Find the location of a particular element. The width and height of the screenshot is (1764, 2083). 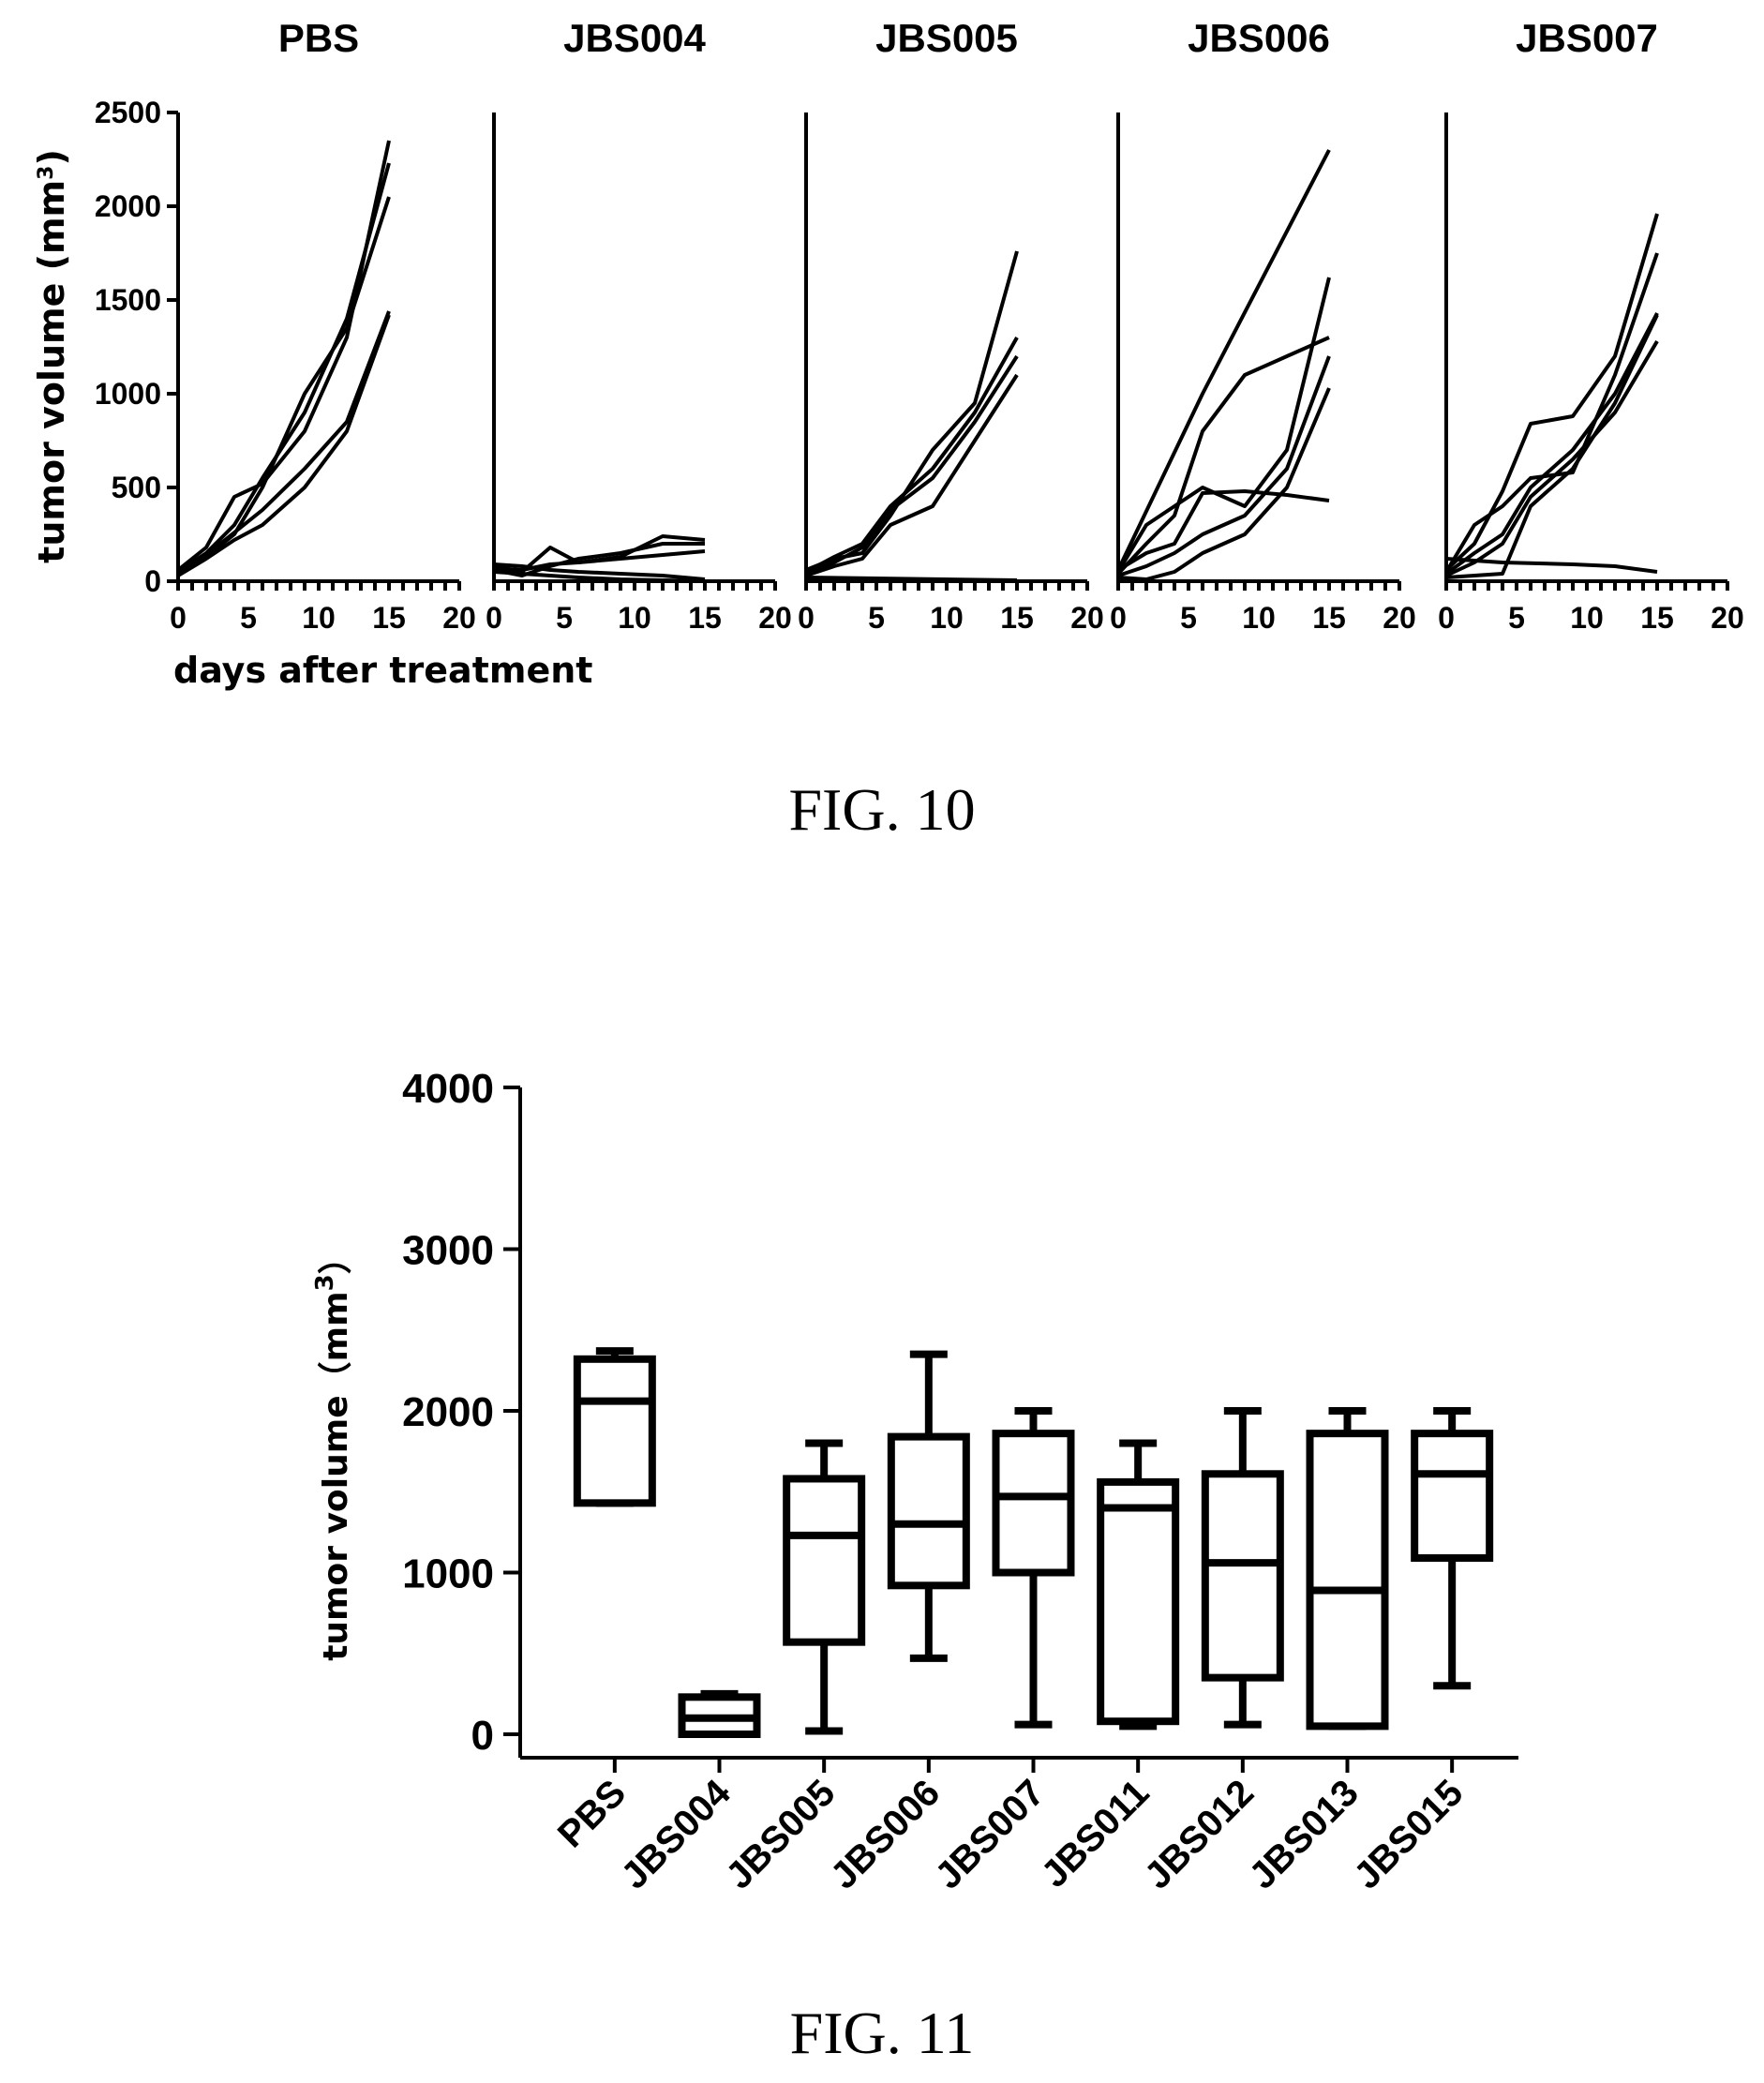

category-label: JBS006 is located at coordinates (885, 1834).